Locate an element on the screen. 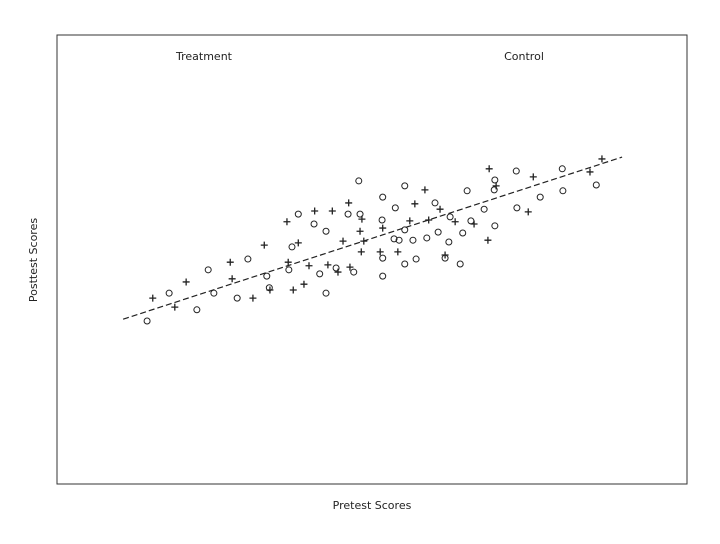 Image resolution: width=720 pixels, height=544 pixels. group-label: Control is located at coordinates (524, 56).